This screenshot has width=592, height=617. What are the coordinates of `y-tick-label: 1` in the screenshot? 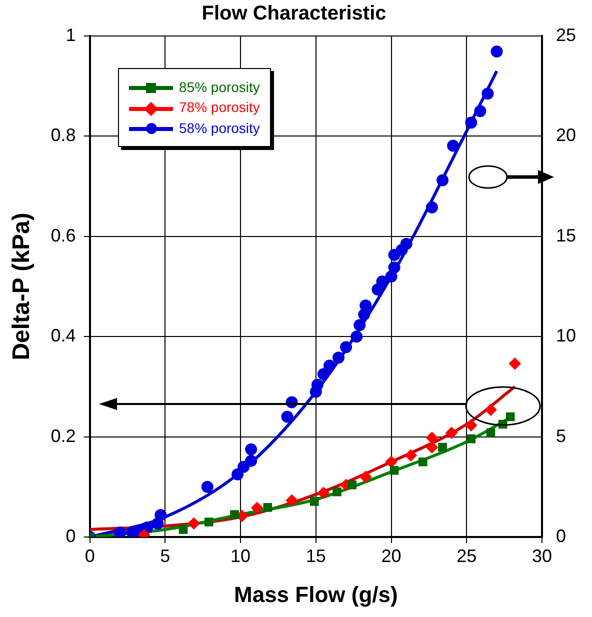 It's located at (71, 34).